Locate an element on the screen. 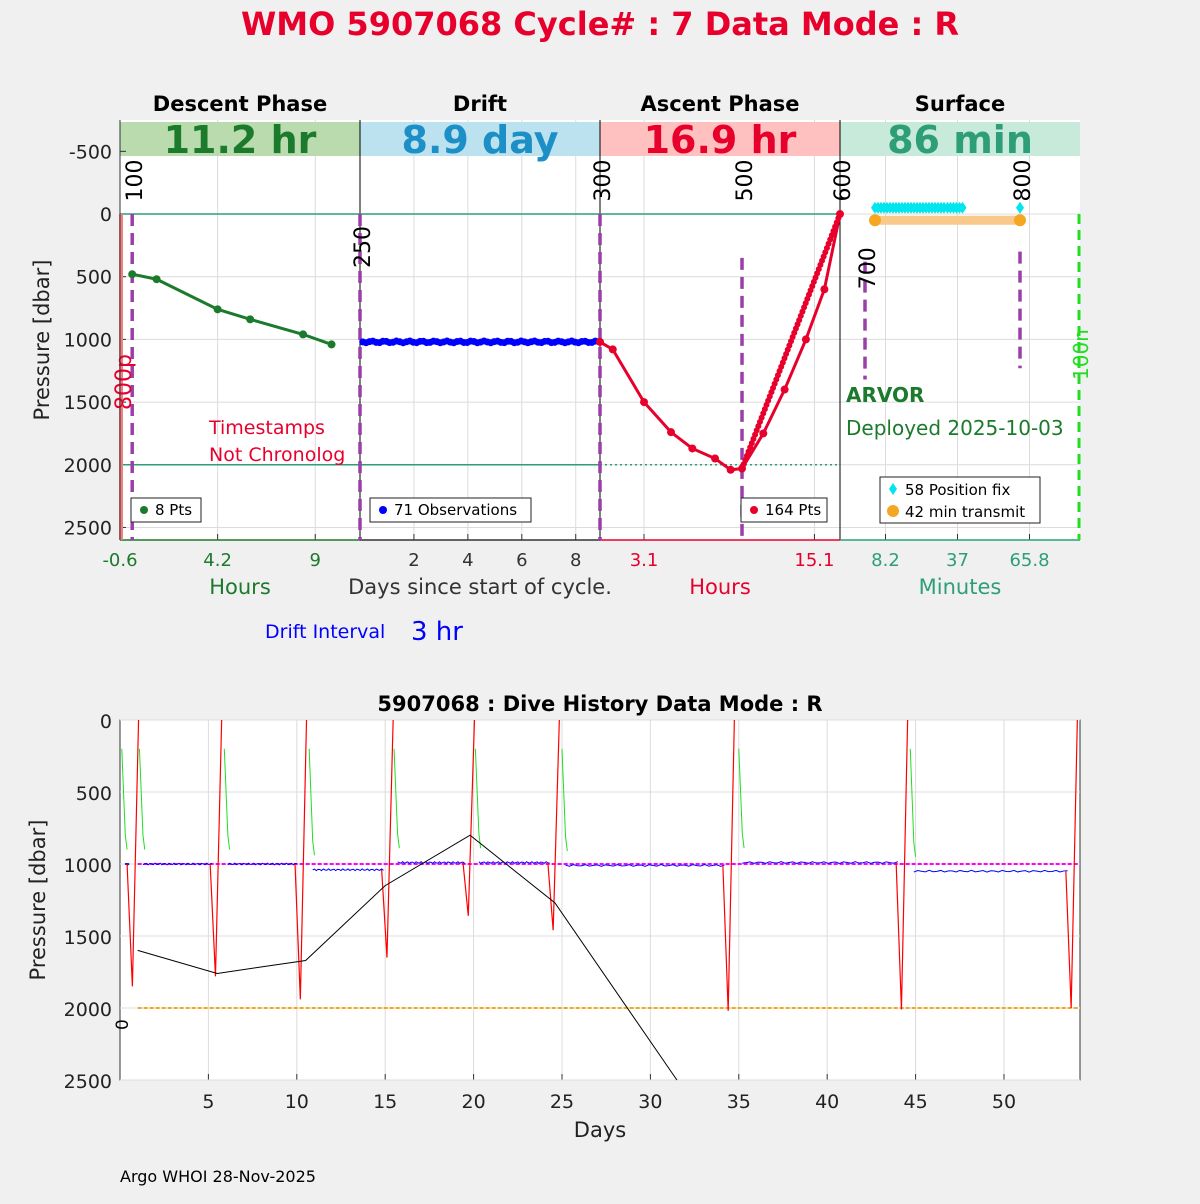 This screenshot has height=1204, width=1200. x-tick-label-drift: 2 is located at coordinates (413, 560).